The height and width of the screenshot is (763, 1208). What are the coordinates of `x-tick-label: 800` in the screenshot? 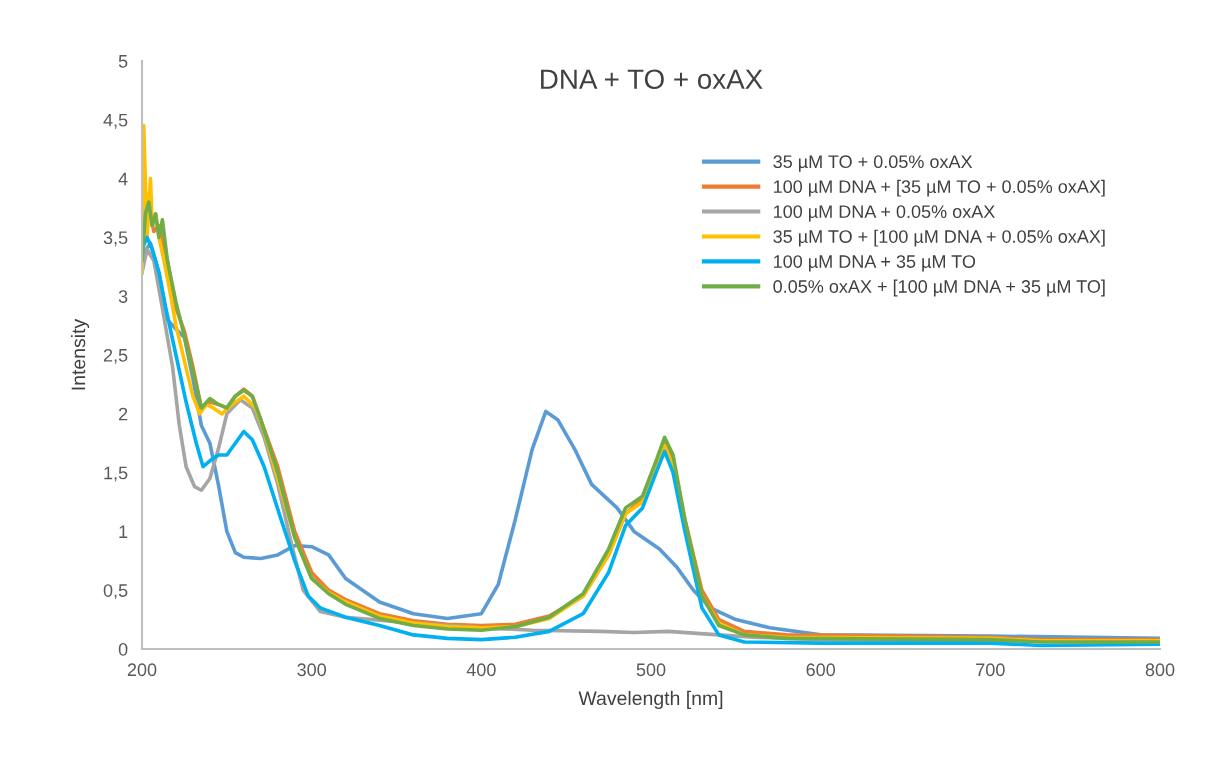 It's located at (1160, 670).